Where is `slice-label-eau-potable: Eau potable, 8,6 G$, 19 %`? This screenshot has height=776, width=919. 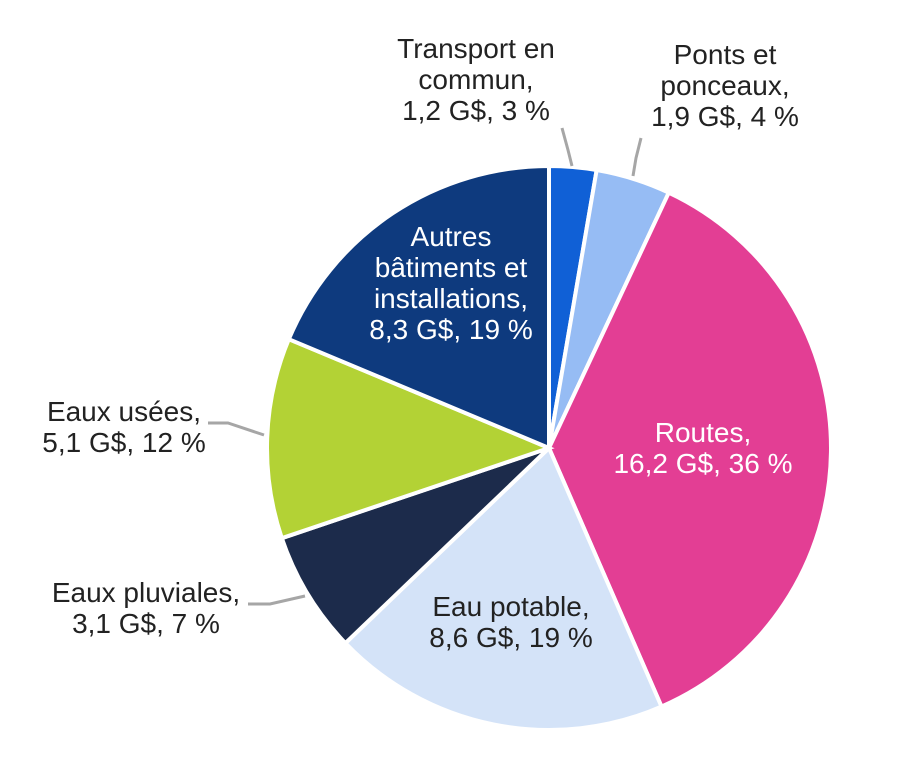 slice-label-eau-potable: Eau potable, 8,6 G$, 19 % is located at coordinates (510, 622).